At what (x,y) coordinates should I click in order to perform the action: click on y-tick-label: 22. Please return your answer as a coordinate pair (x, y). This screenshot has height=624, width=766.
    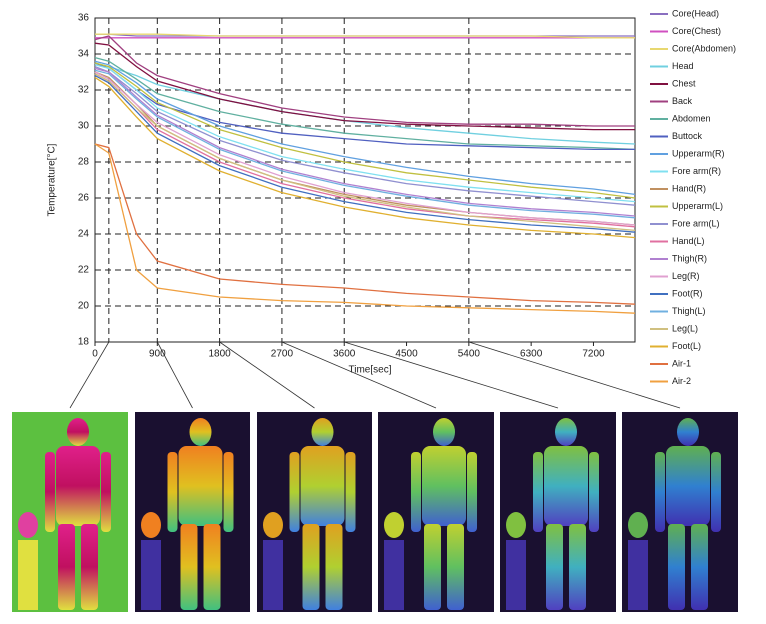
    Looking at the image, I should click on (84, 270).